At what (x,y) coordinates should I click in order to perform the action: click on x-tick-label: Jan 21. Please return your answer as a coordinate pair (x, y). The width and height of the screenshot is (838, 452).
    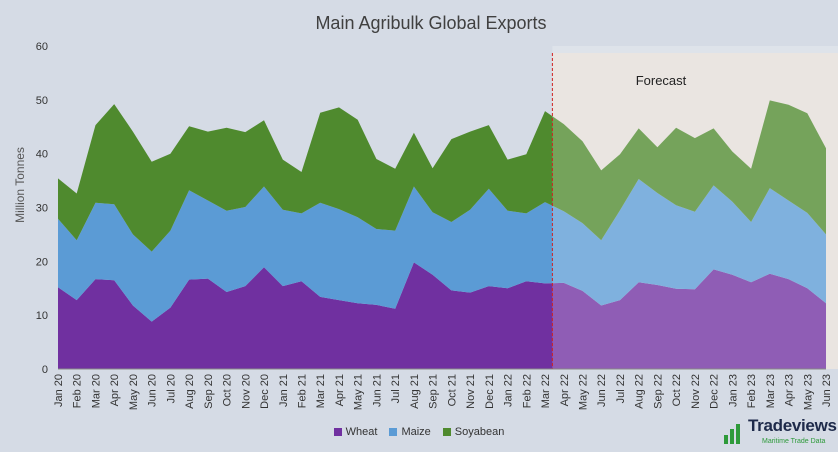
    Looking at the image, I should click on (284, 390).